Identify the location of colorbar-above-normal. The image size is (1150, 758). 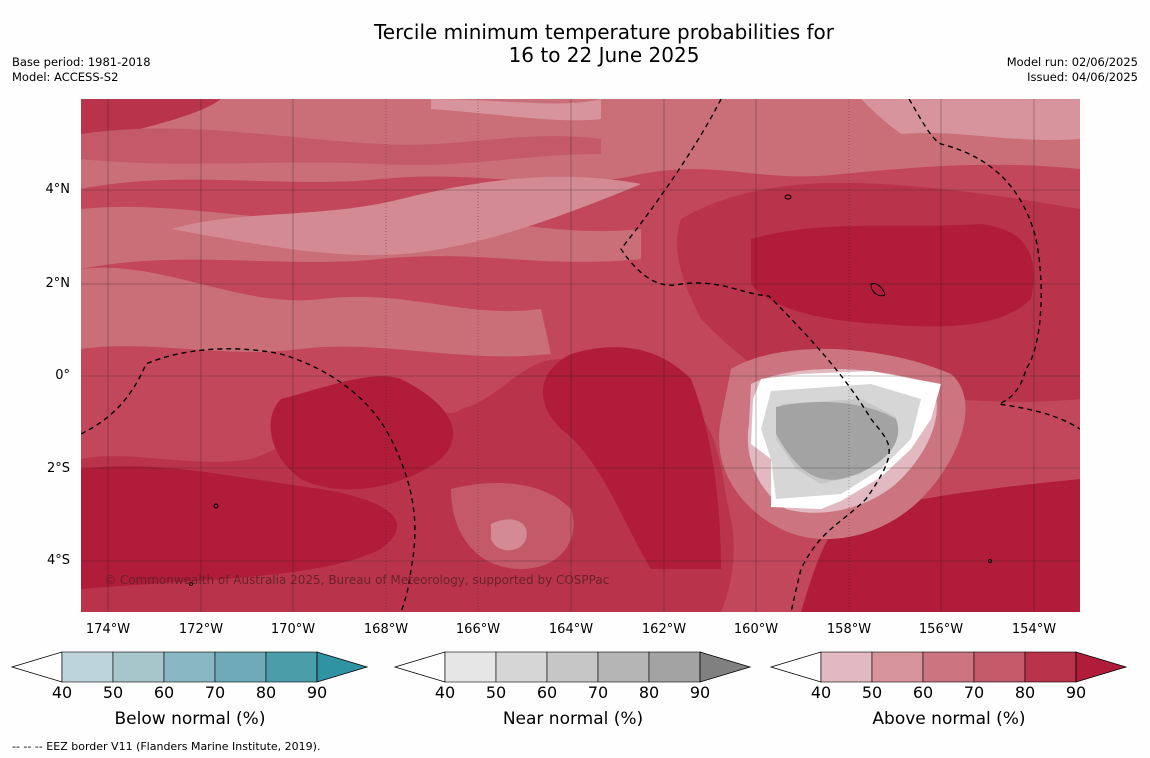
(948, 667).